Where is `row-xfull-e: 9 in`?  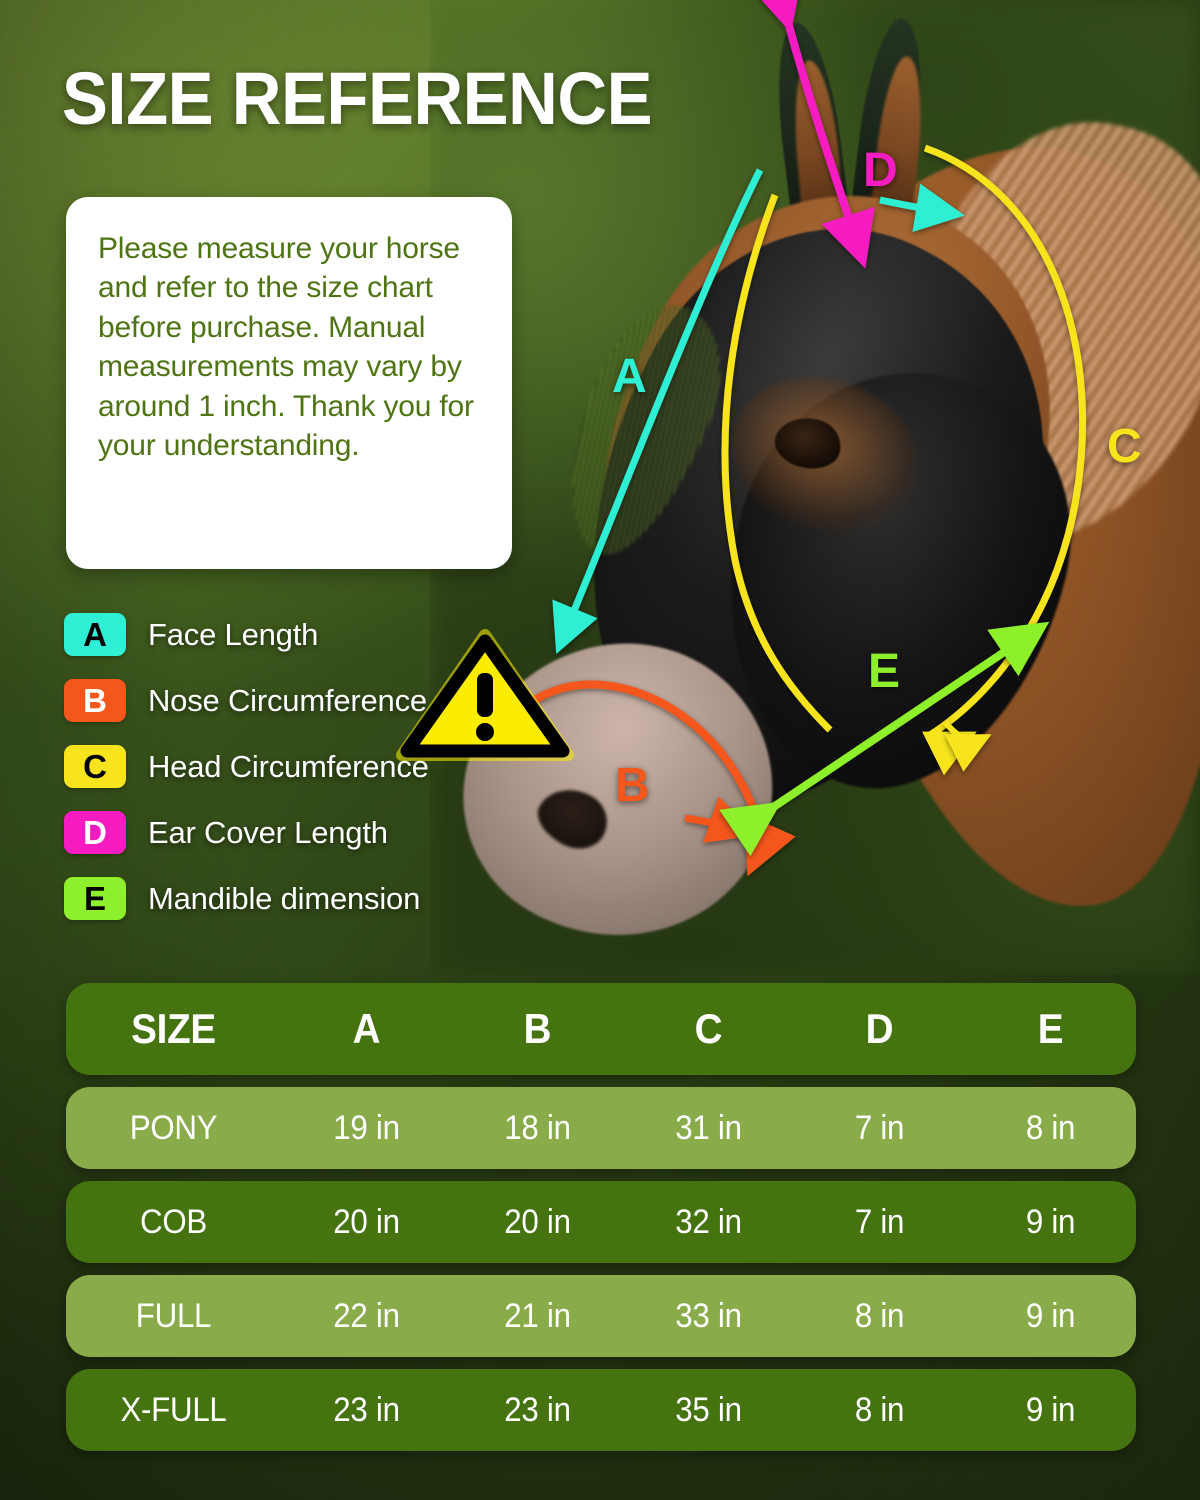
row-xfull-e: 9 in is located at coordinates (1050, 1409).